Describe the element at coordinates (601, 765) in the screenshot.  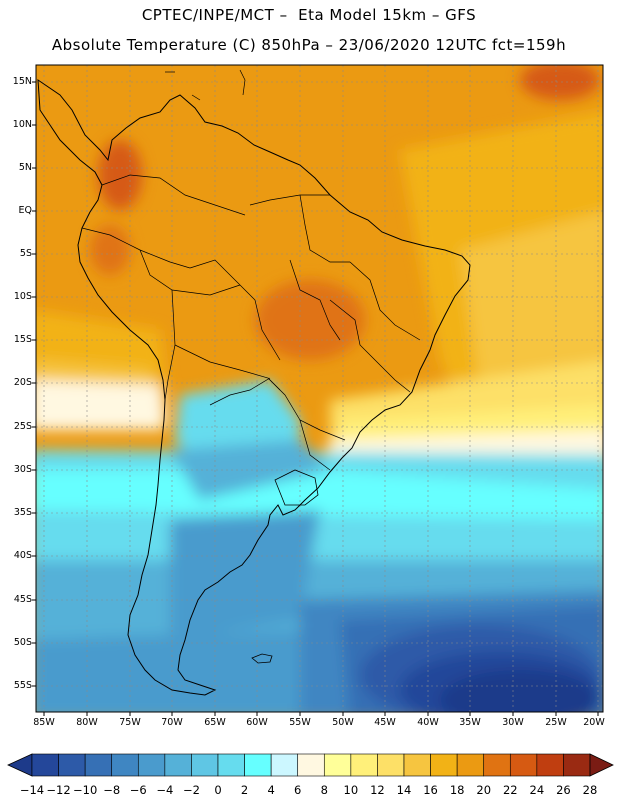
I see `colorbar-right-arrow` at that location.